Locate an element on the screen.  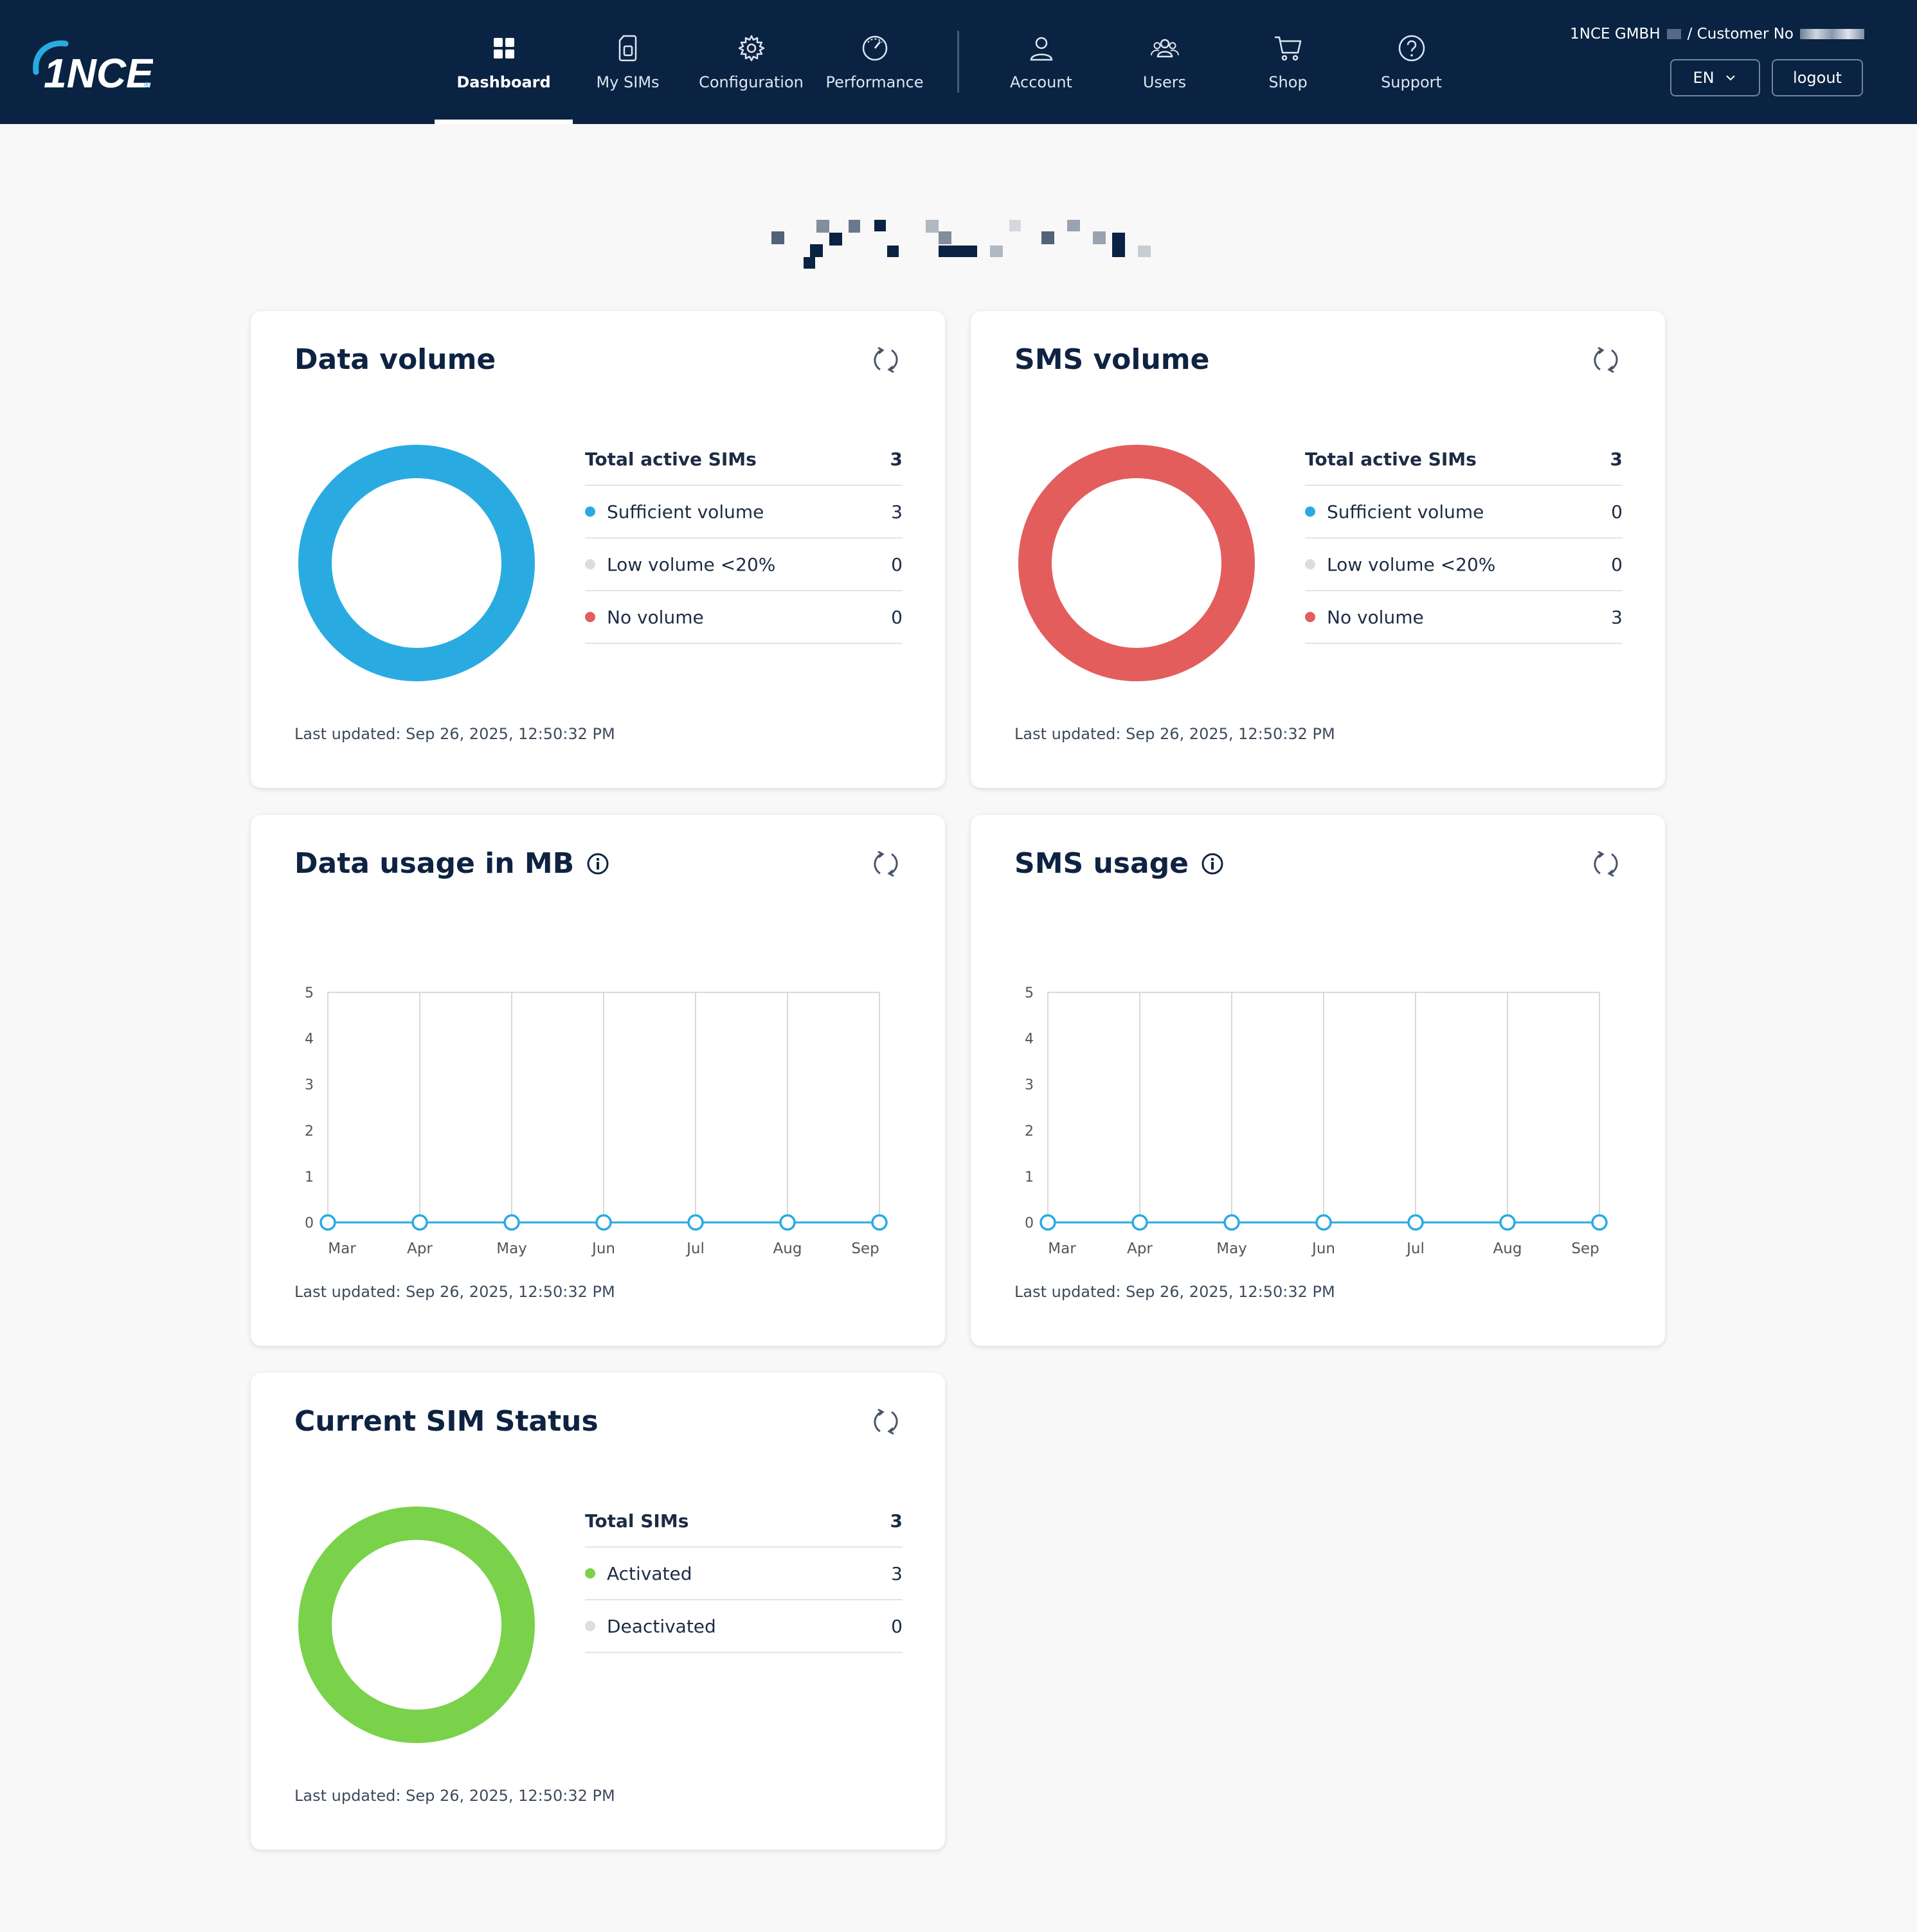
nav-label: My SIMs is located at coordinates (628, 82).